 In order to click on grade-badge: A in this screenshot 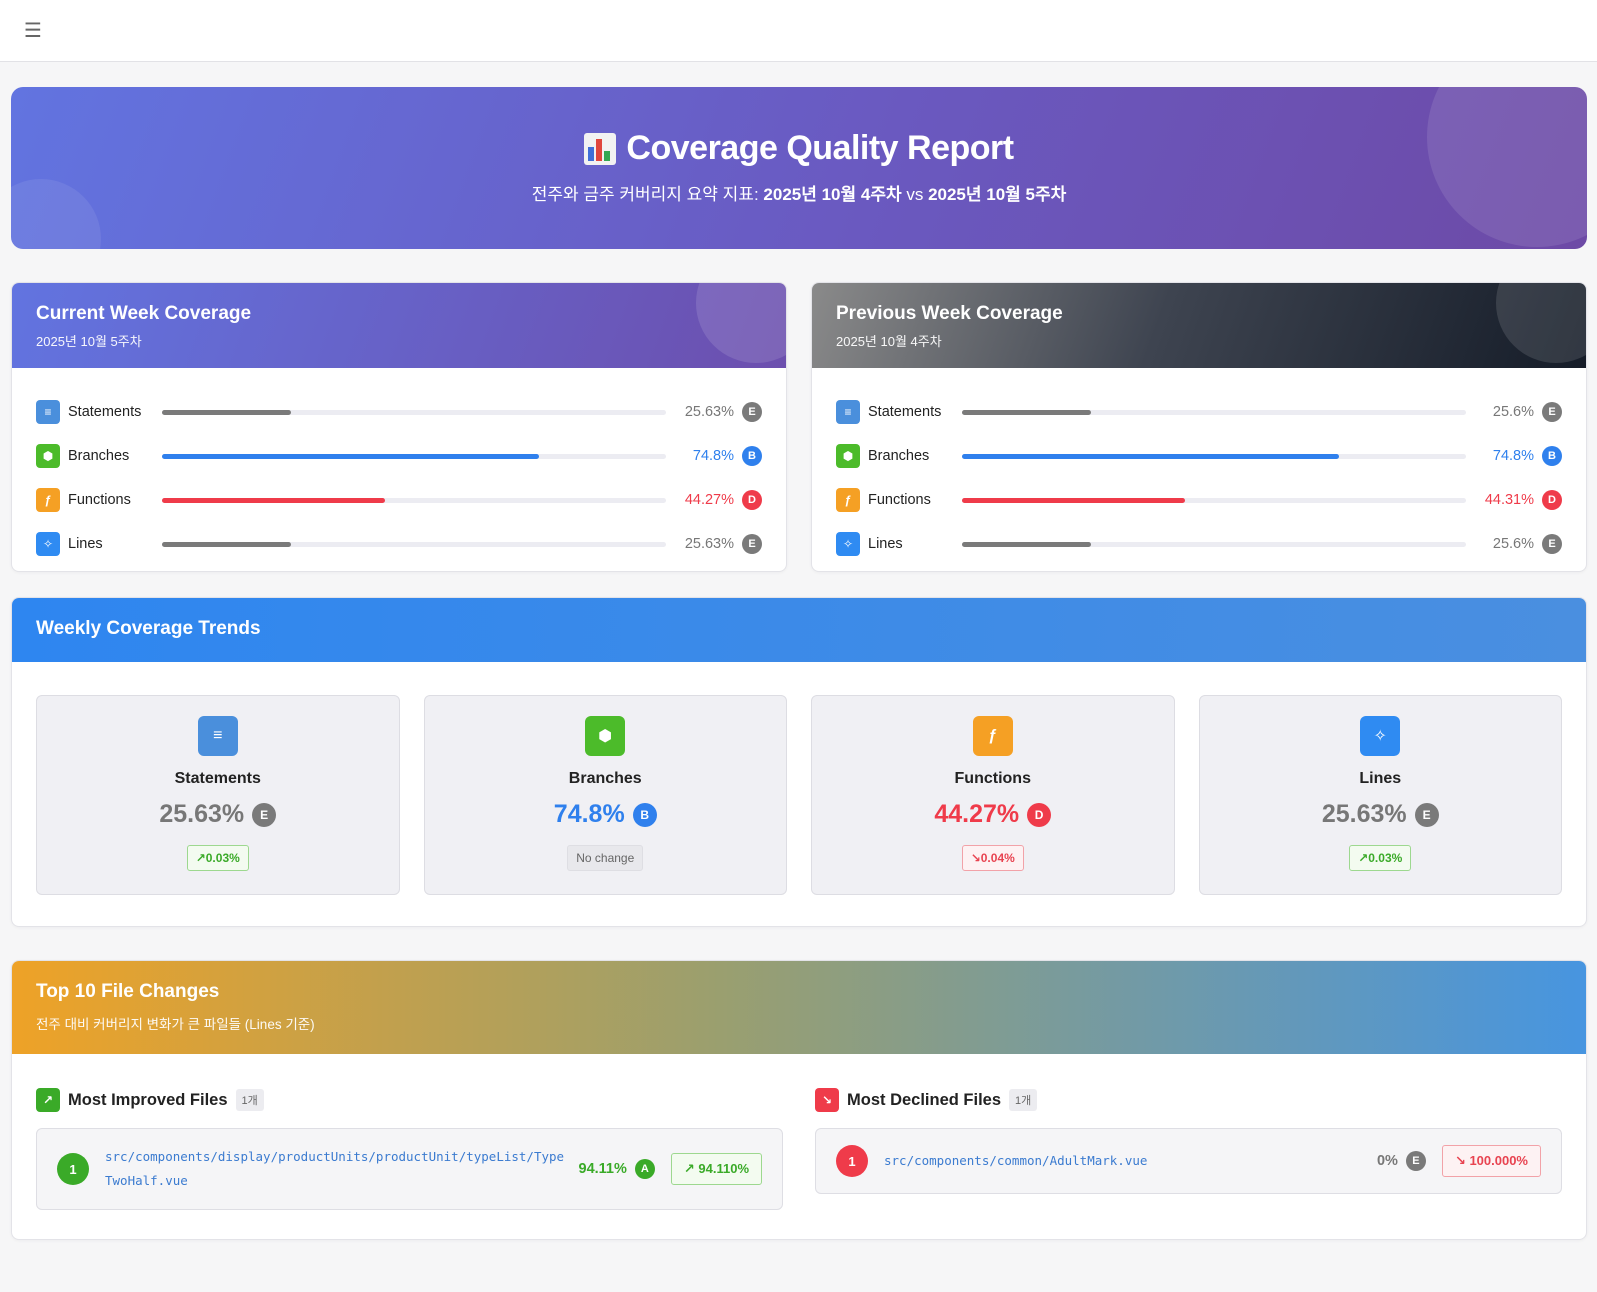, I will do `click(644, 1169)`.